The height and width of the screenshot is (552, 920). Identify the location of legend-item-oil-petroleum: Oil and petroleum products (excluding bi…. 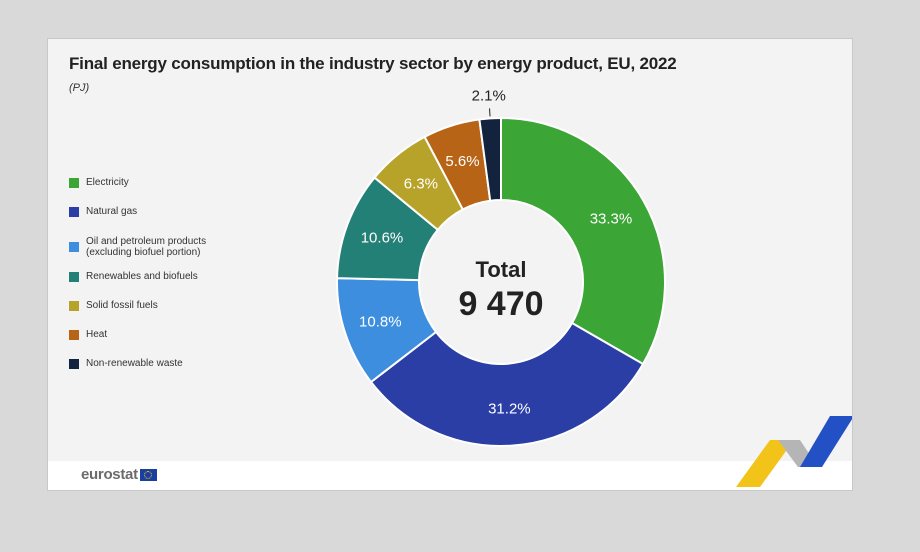
(137, 247).